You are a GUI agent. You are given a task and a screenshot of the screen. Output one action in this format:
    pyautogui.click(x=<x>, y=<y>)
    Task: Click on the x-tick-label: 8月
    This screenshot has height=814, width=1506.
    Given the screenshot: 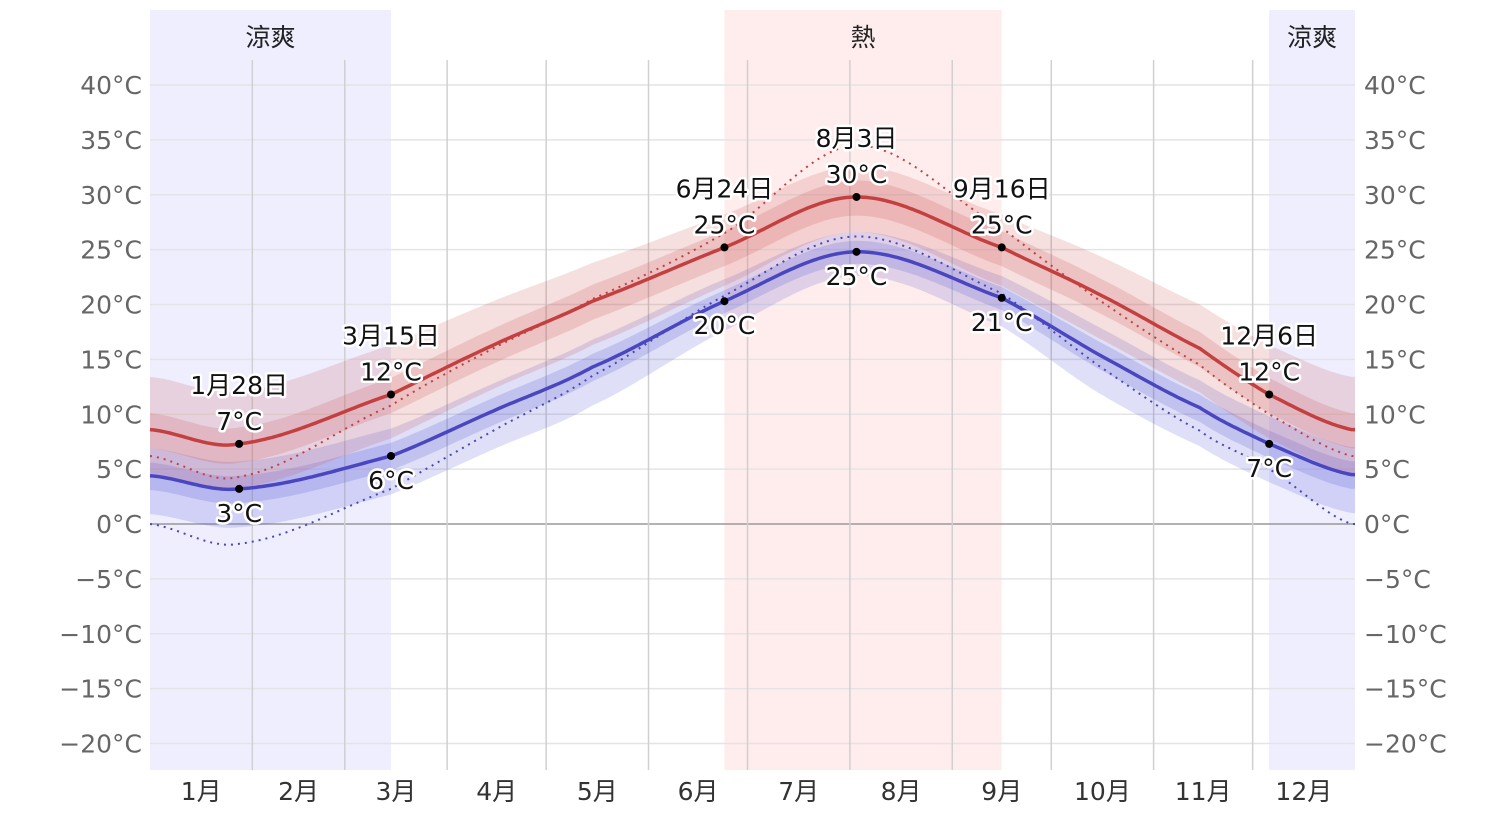 What is the action you would take?
    pyautogui.click(x=901, y=791)
    